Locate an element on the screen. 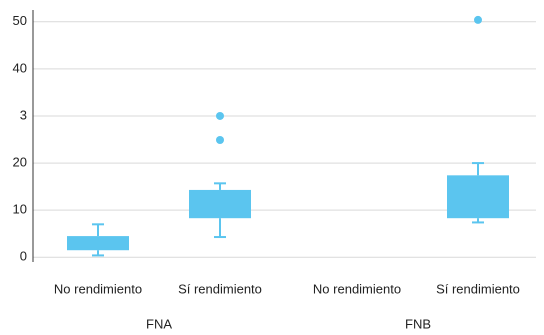  y-tick-label: 10 is located at coordinates (20, 209).